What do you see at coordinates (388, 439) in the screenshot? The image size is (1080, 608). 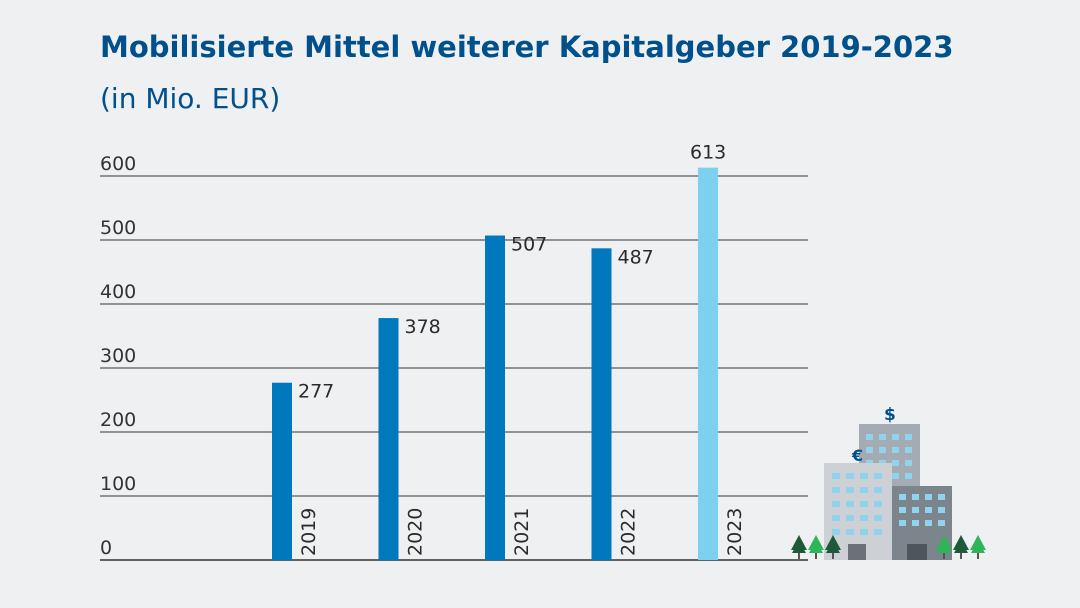 I see `bar-2020` at bounding box center [388, 439].